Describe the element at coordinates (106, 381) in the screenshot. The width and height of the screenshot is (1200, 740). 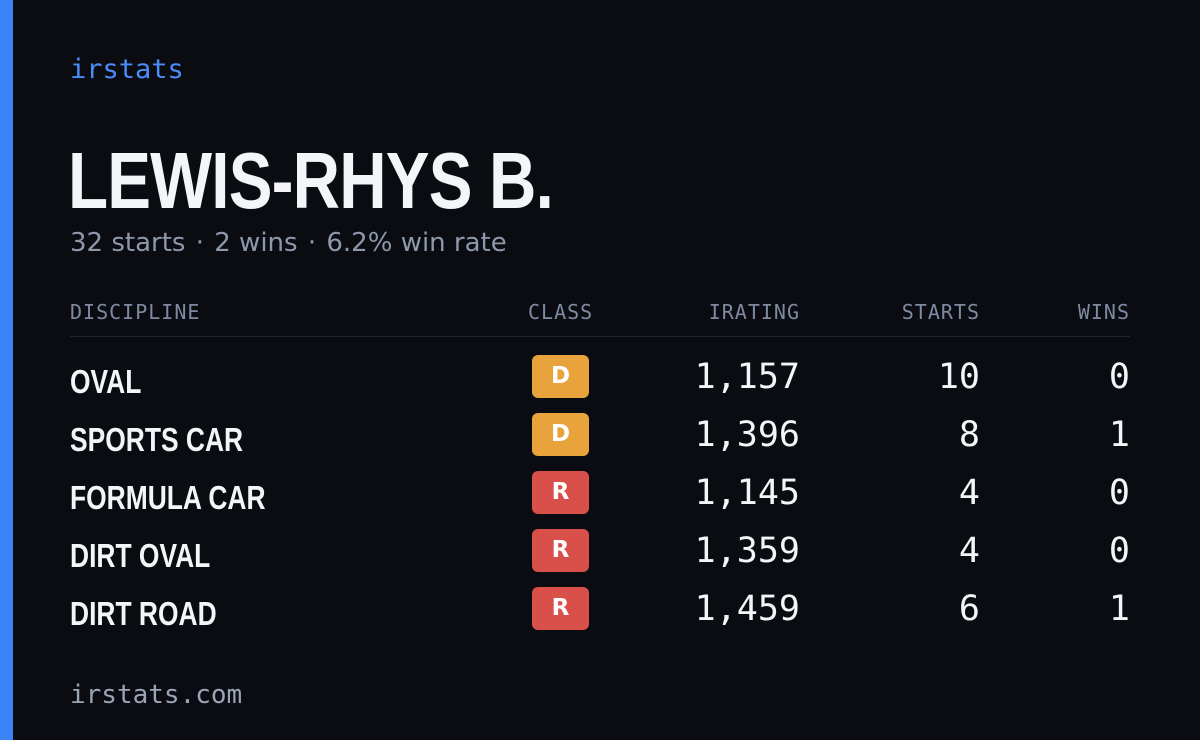
I see `discipline-name: OVAL` at that location.